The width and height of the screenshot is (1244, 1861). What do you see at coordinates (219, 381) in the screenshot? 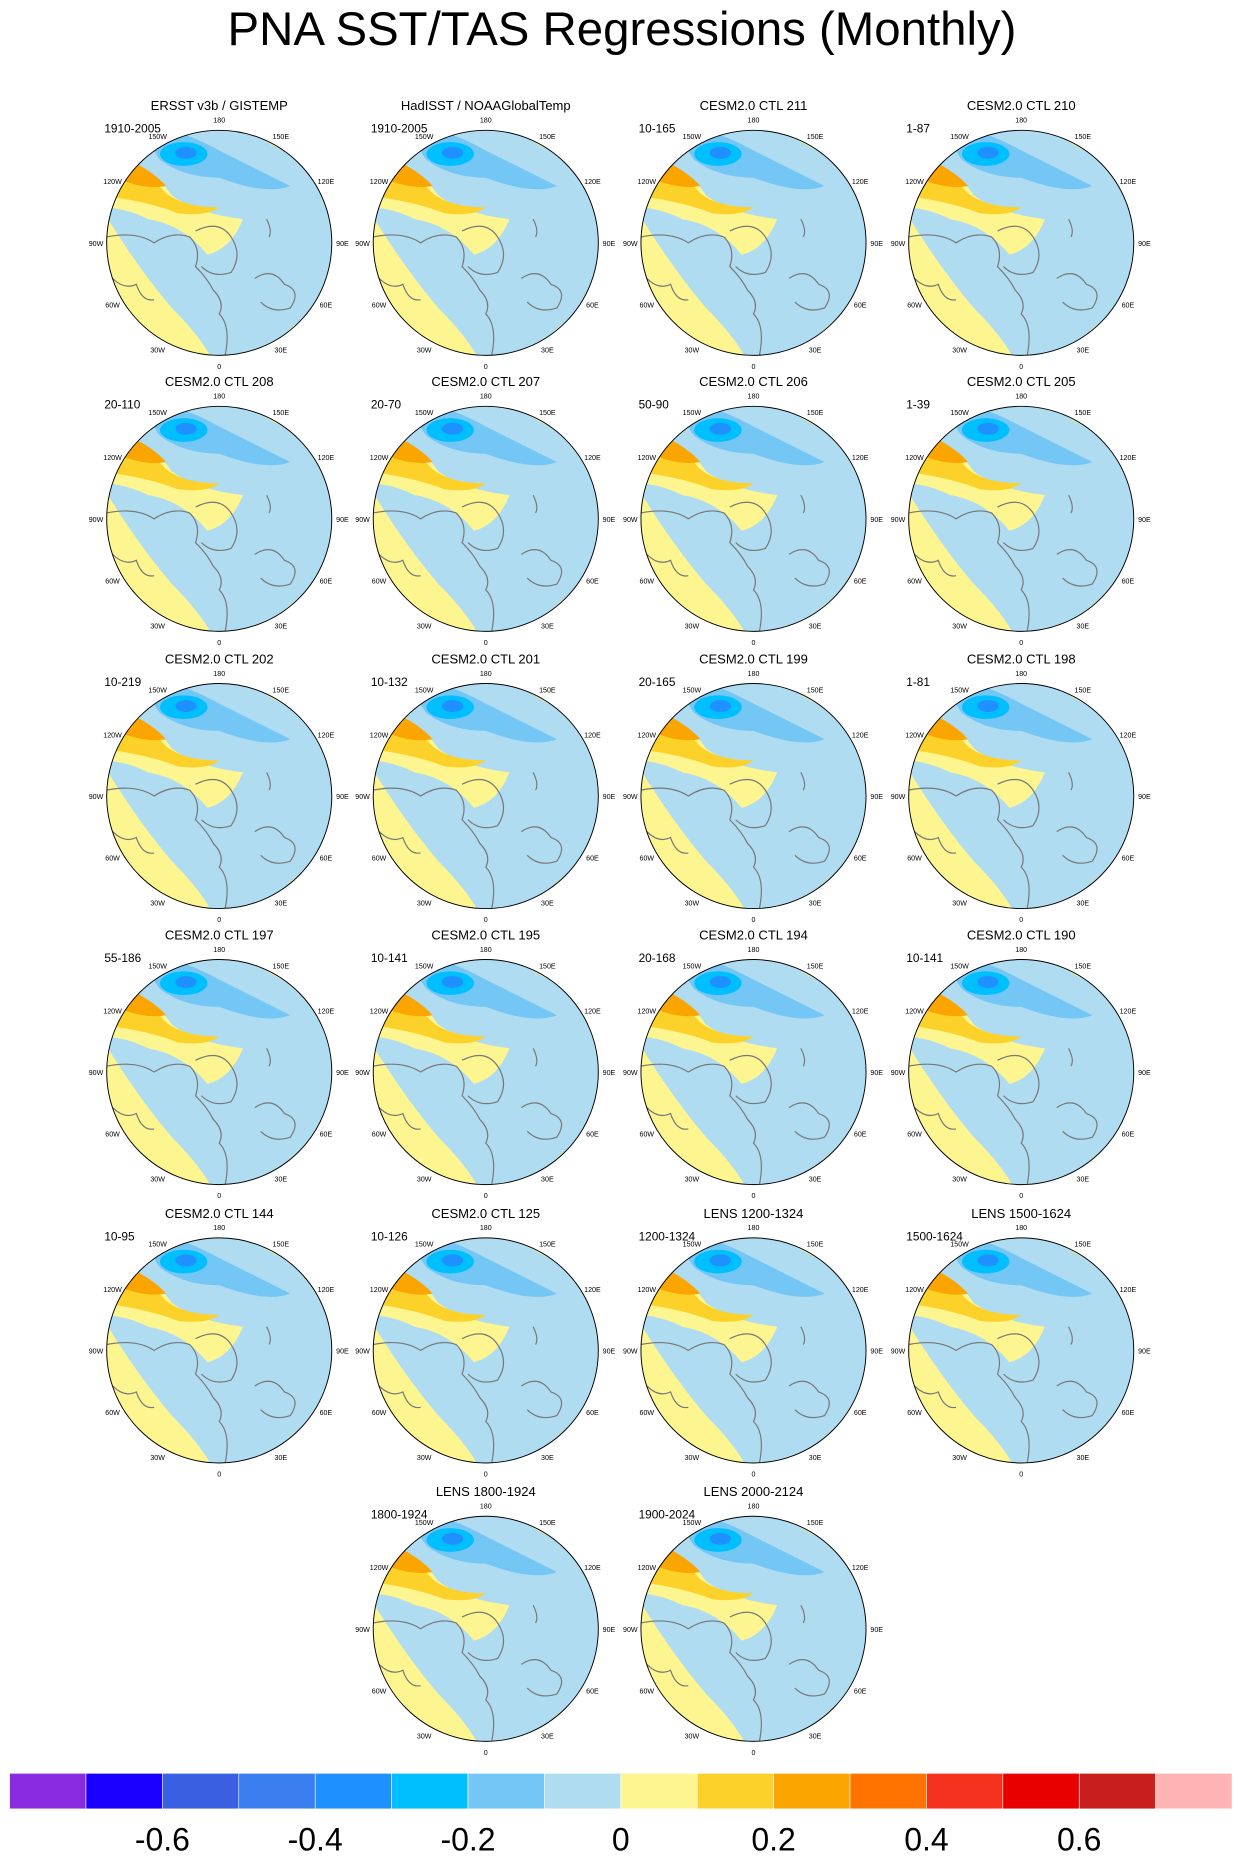
I see `panel-title: CESM2.0 CTL 208` at bounding box center [219, 381].